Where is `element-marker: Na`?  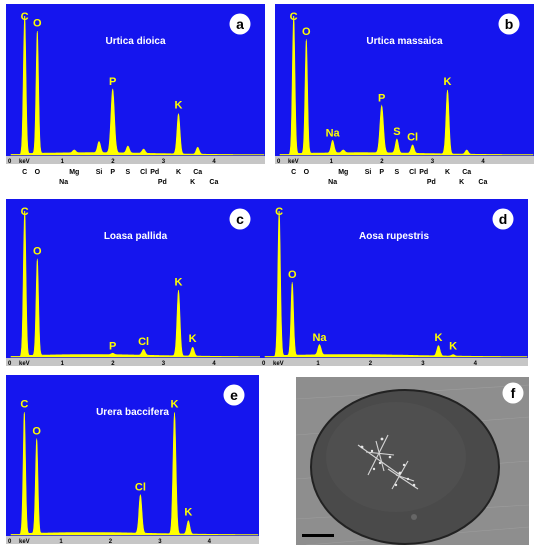 element-marker: Na is located at coordinates (332, 182).